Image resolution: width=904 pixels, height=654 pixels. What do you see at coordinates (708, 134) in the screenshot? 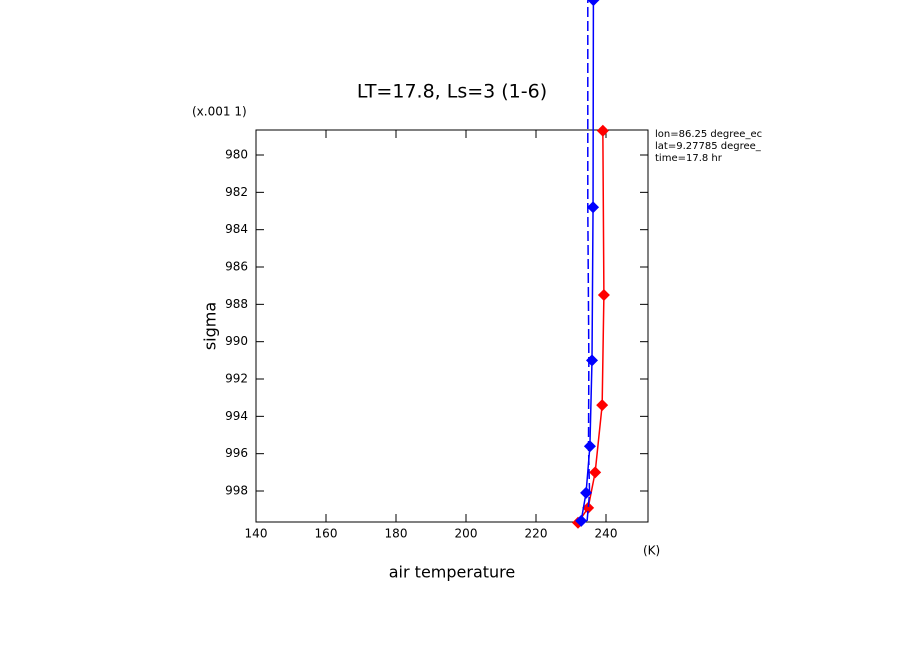
I see `annotation: lon=86.25 degree_ec` at bounding box center [708, 134].